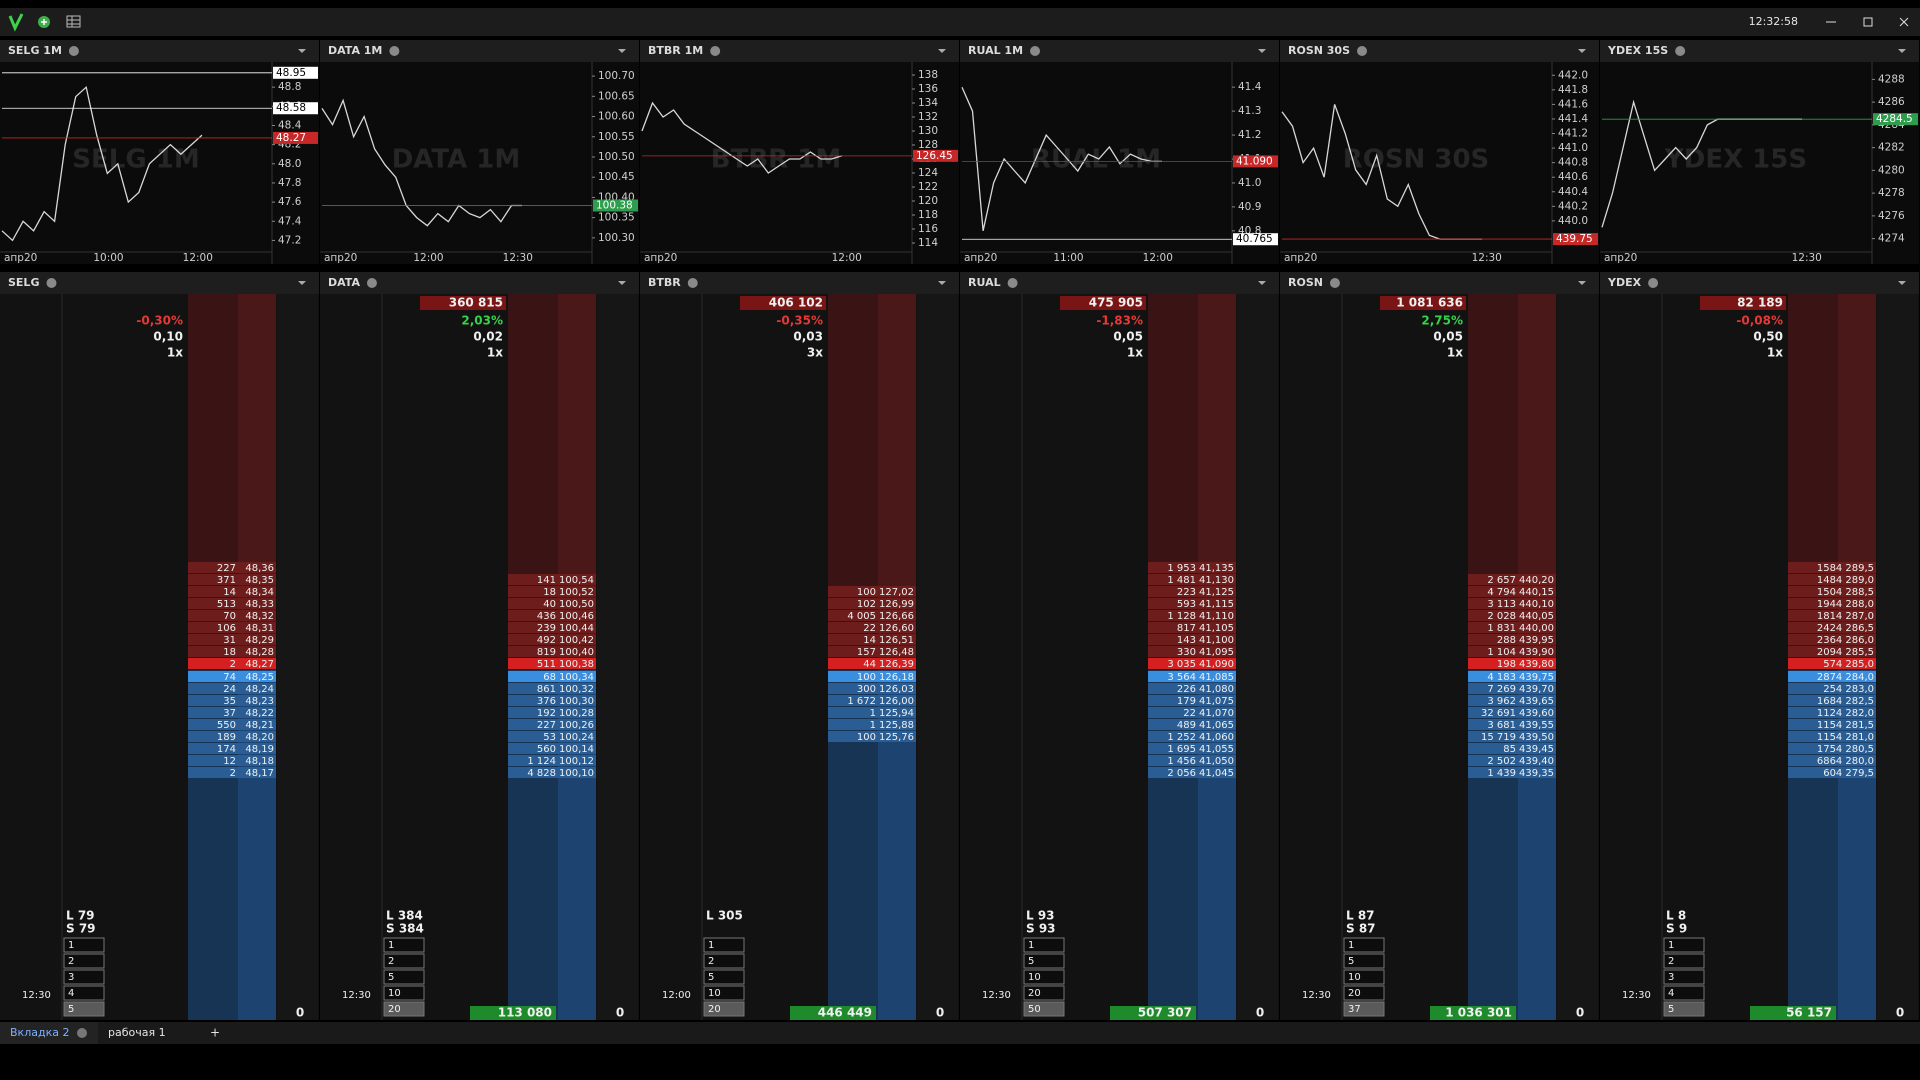 This screenshot has height=1080, width=1920. I want to click on tab-label: Вкладка 2, so click(39, 1032).